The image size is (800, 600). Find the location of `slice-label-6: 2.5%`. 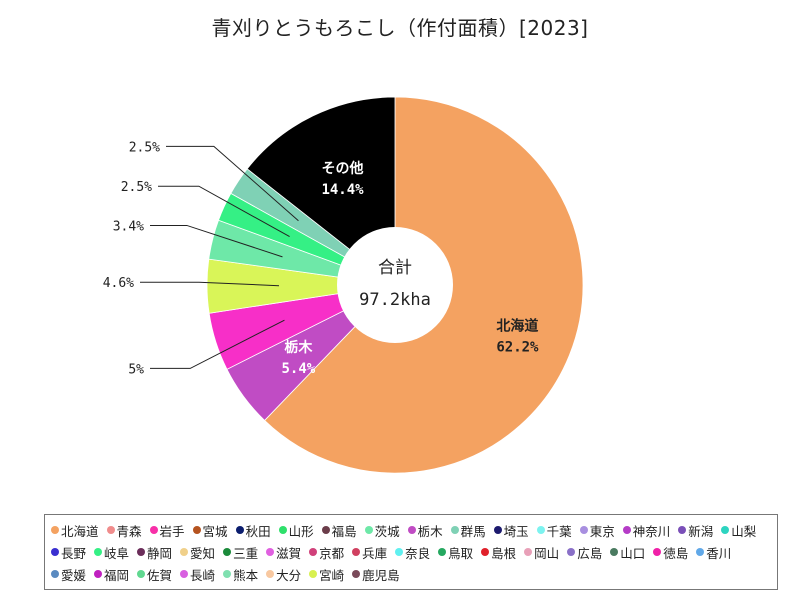

slice-label-6: 2.5% is located at coordinates (144, 147).